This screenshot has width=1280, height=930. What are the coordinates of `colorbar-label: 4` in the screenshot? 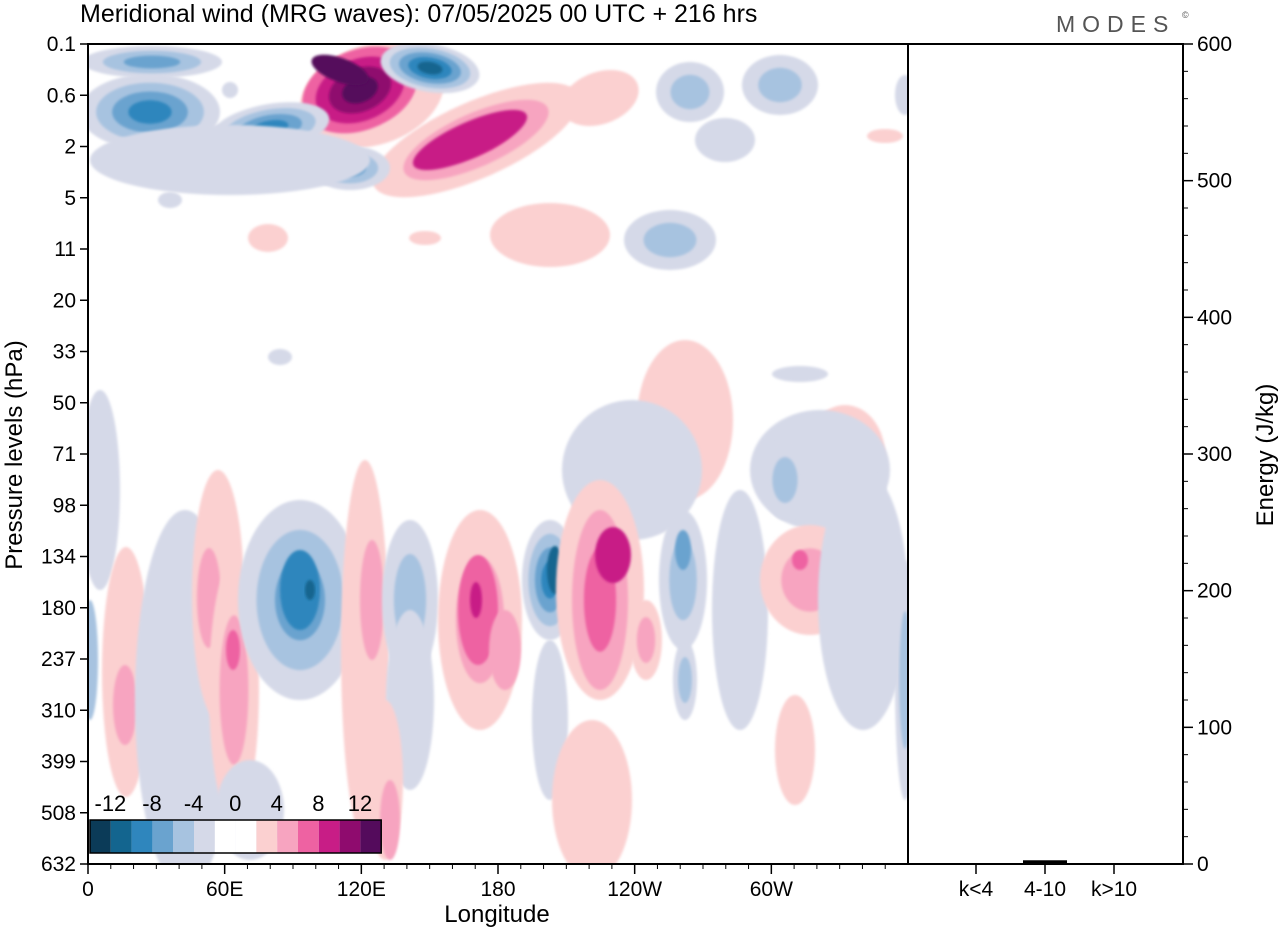 It's located at (277, 803).